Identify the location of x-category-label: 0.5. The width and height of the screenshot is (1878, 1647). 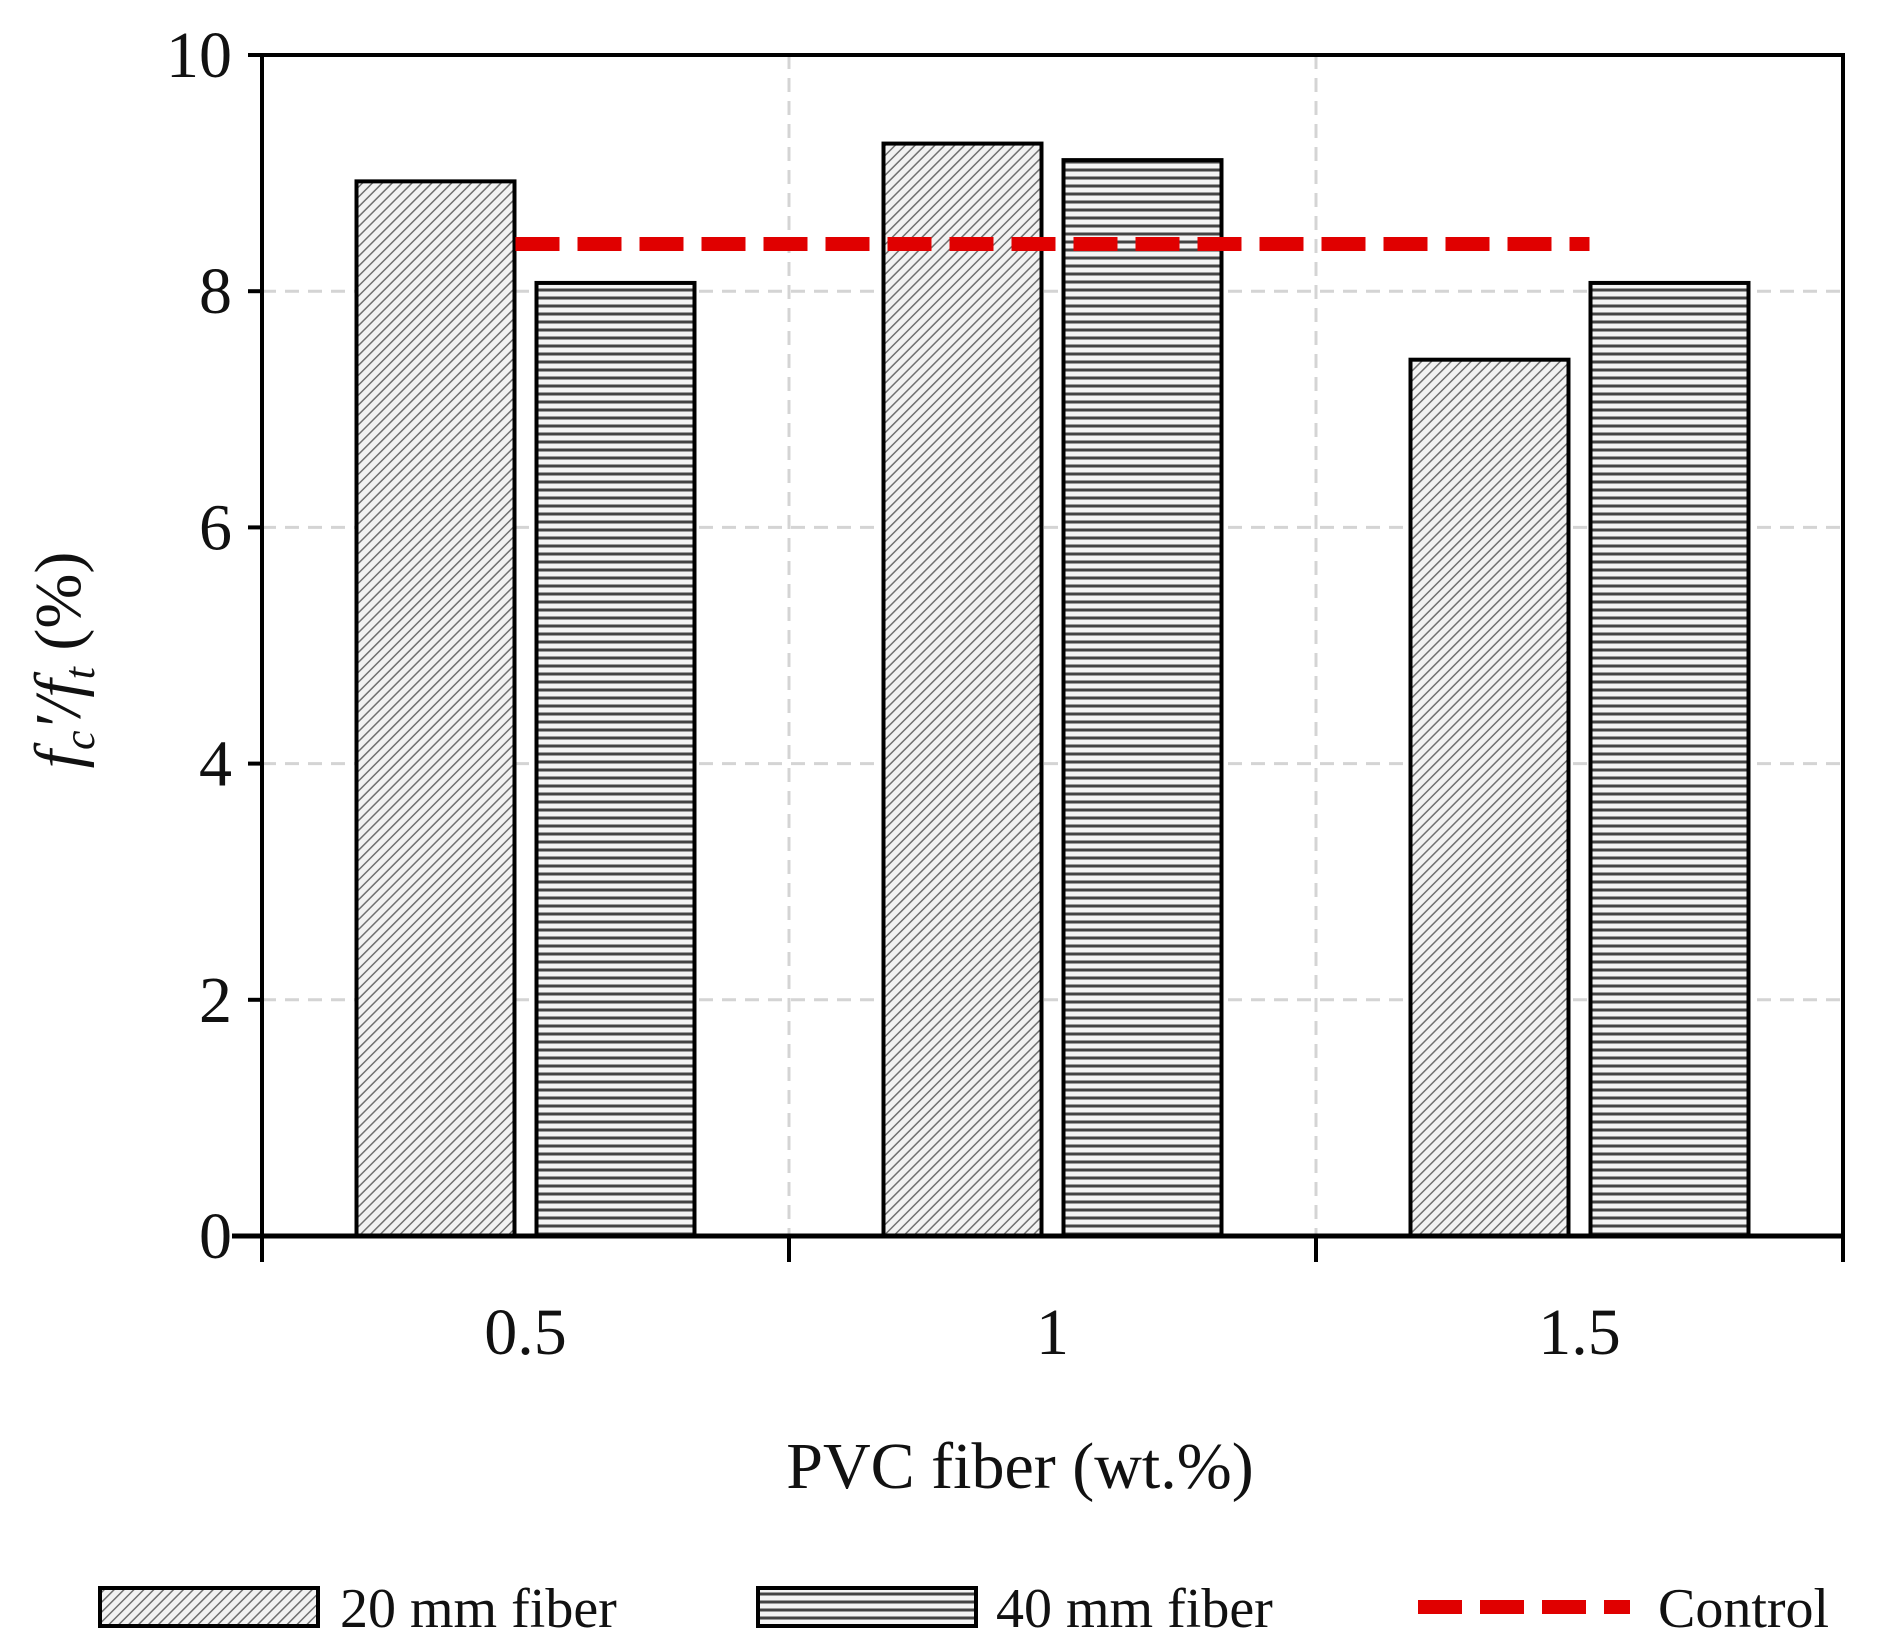
(525, 1332).